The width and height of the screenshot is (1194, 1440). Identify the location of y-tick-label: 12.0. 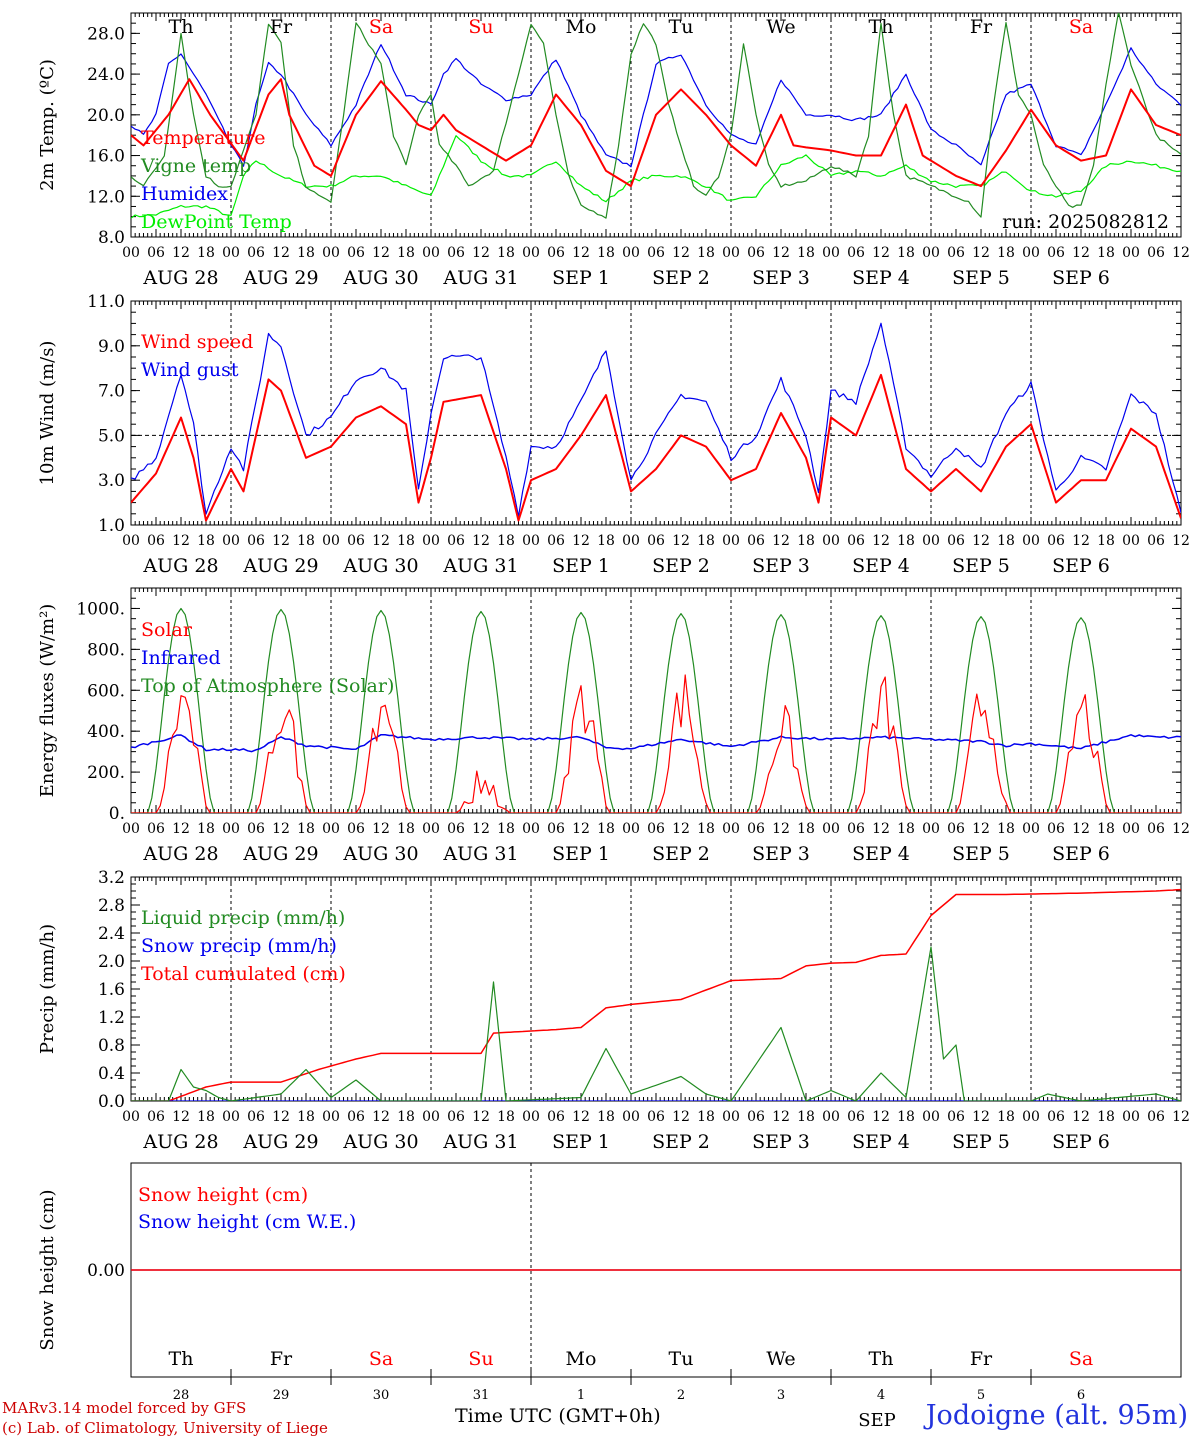
(106, 197).